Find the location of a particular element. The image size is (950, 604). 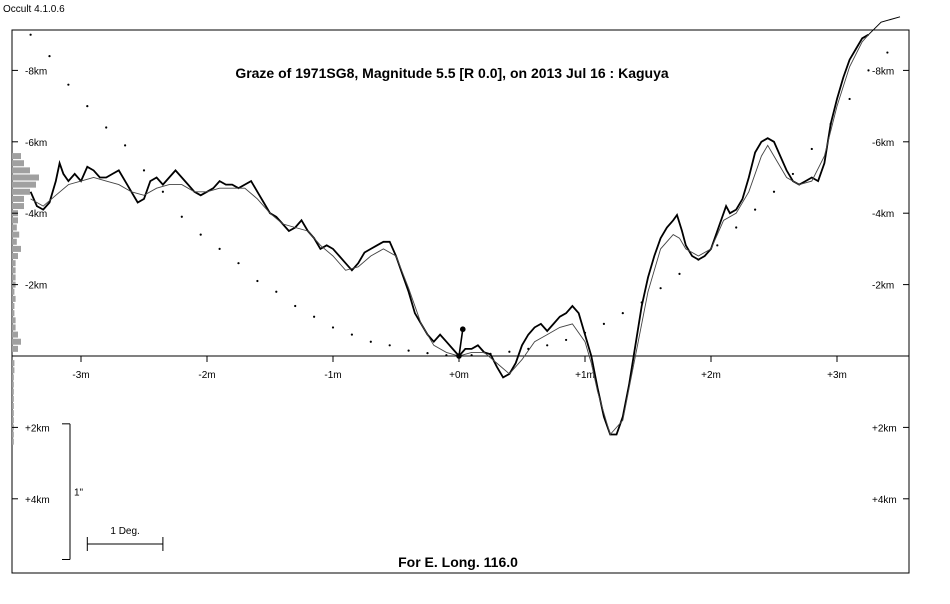

y-axis-ticks-left: -8km -6km -4km -2km +2km +4km is located at coordinates (31, 286).